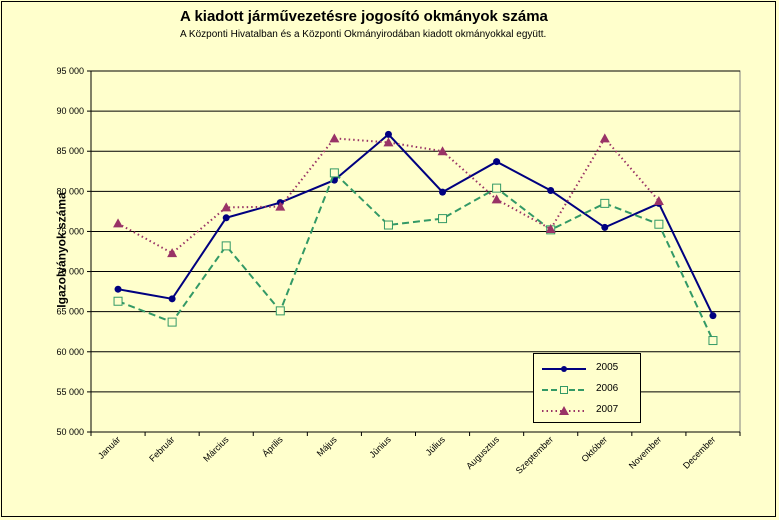 The width and height of the screenshot is (779, 520). Describe the element at coordinates (70, 71) in the screenshot. I see `y-tick-label: 95 000` at that location.